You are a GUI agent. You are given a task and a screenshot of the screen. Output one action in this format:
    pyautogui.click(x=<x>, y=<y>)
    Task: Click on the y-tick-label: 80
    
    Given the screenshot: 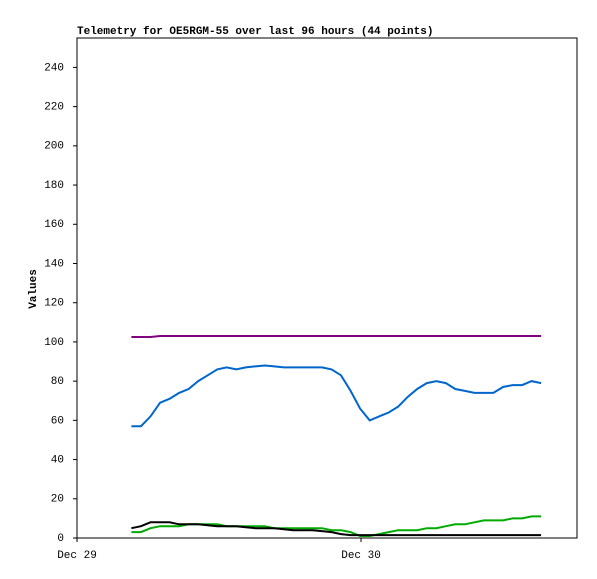 What is the action you would take?
    pyautogui.click(x=57, y=382)
    